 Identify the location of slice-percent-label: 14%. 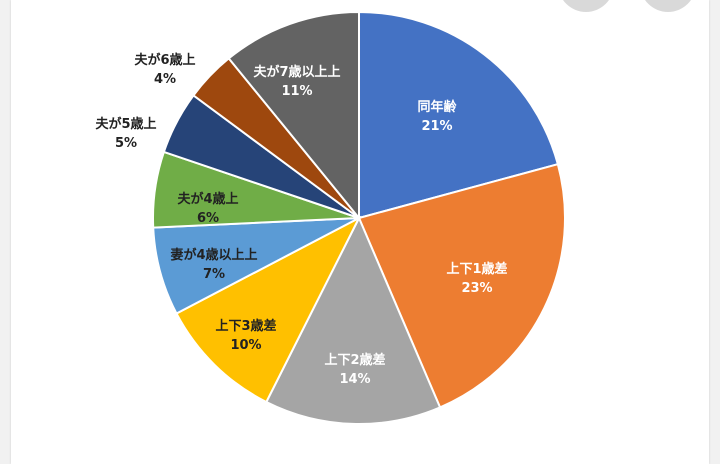
(354, 379).